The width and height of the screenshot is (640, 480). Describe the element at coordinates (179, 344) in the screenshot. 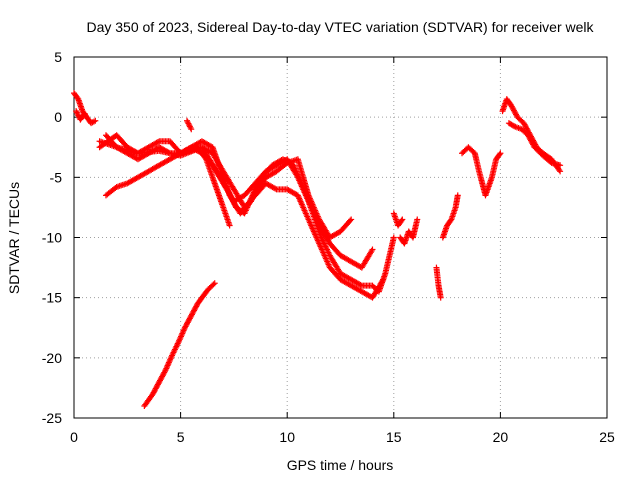

I see `series-track-g` at that location.